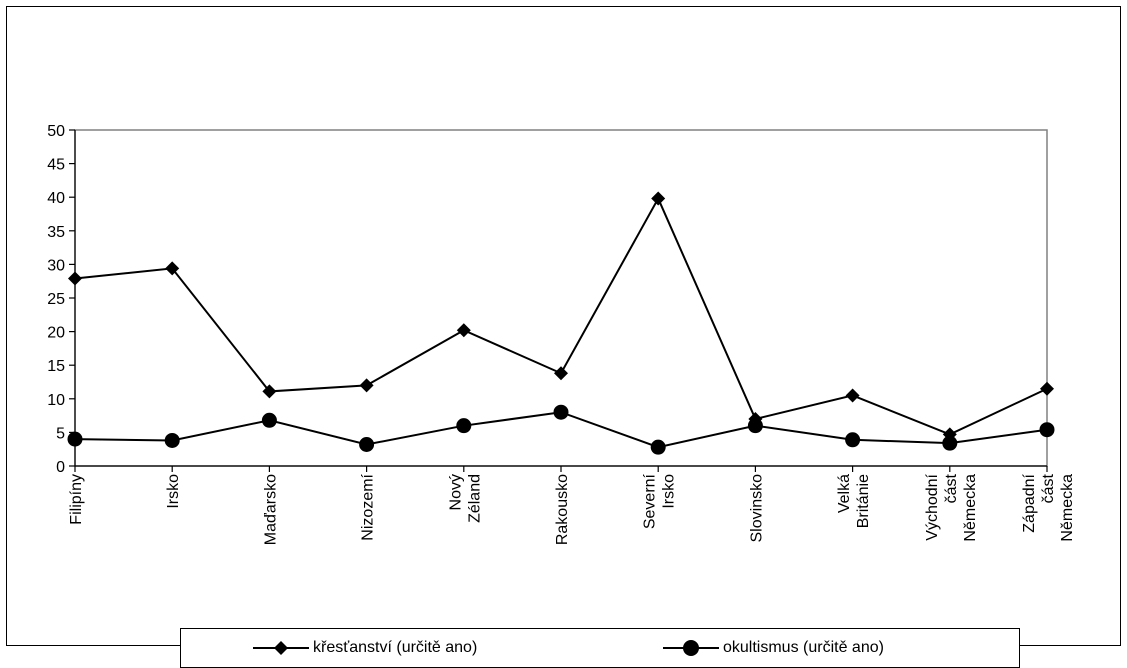 This screenshot has height=668, width=1127. Describe the element at coordinates (691, 648) in the screenshot. I see `legend-swatch-circle-icon` at that location.